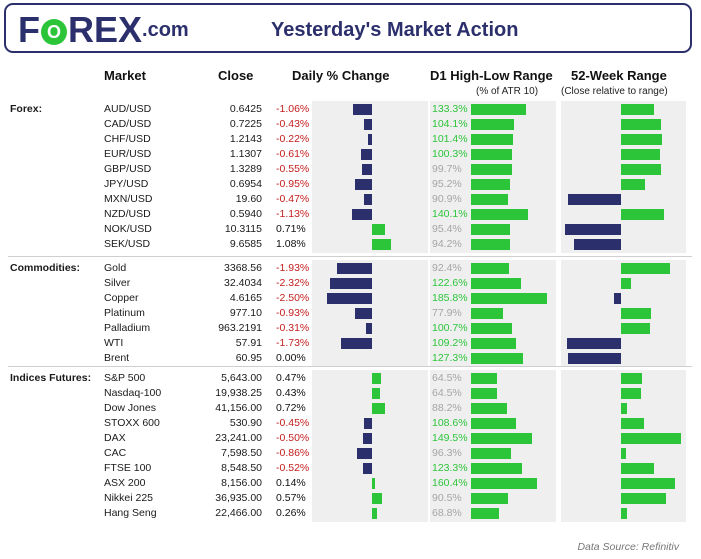 The width and height of the screenshot is (701, 559). What do you see at coordinates (450, 214) in the screenshot?
I see `hl-label: 140.1%` at bounding box center [450, 214].